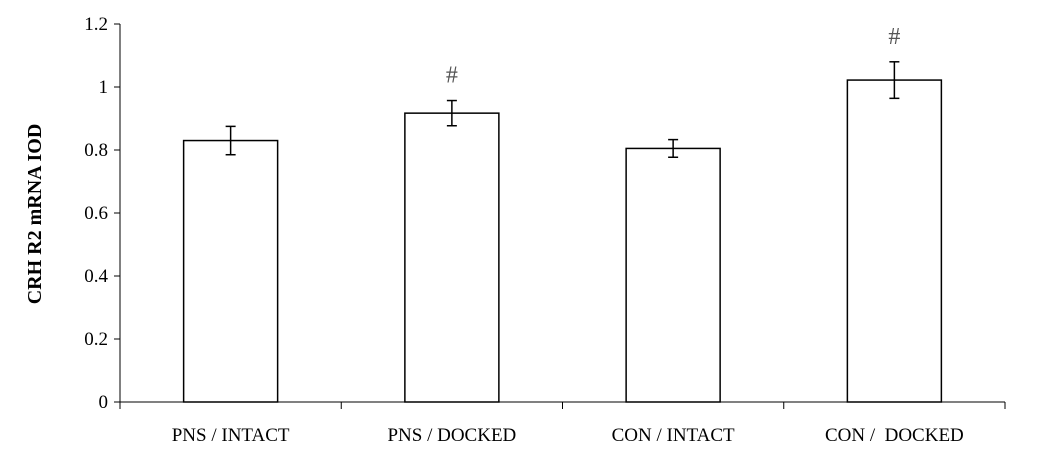 The image size is (1042, 450). I want to click on x-category-label: CON / DOCKED, so click(894, 435).